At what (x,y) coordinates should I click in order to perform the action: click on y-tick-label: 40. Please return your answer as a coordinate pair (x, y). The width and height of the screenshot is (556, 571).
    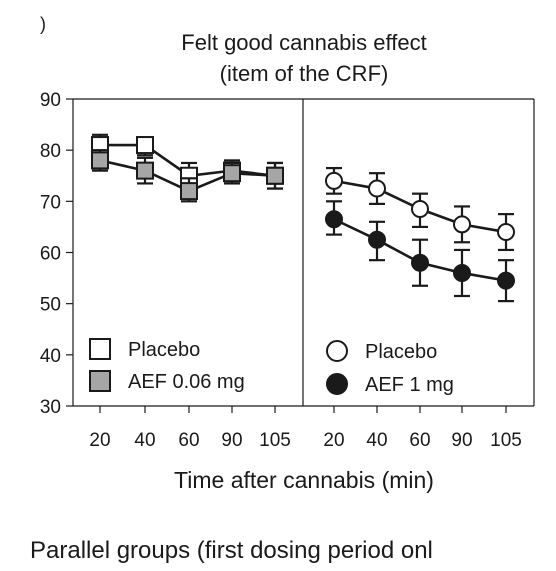
    Looking at the image, I should click on (50, 356).